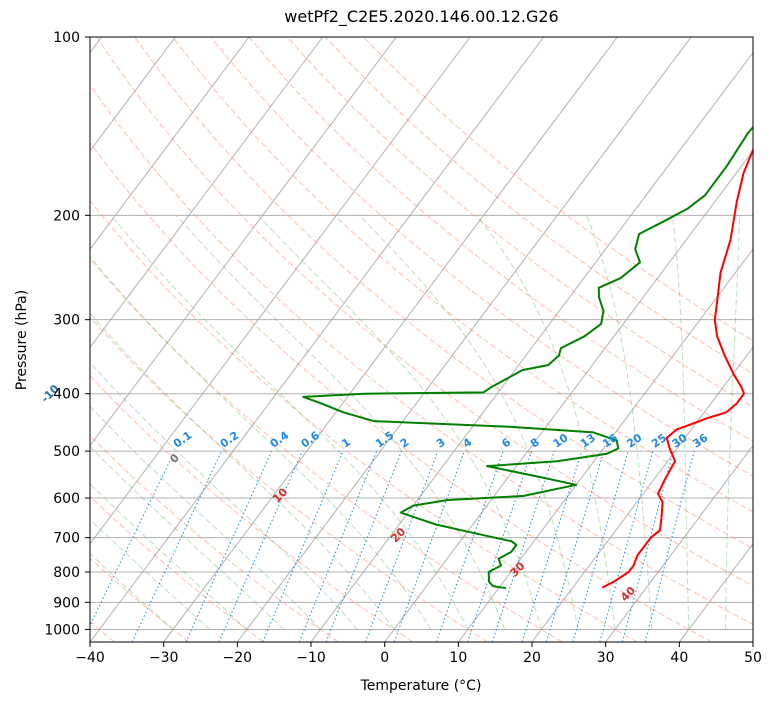  I want to click on y-tick-label: 700, so click(66, 539).